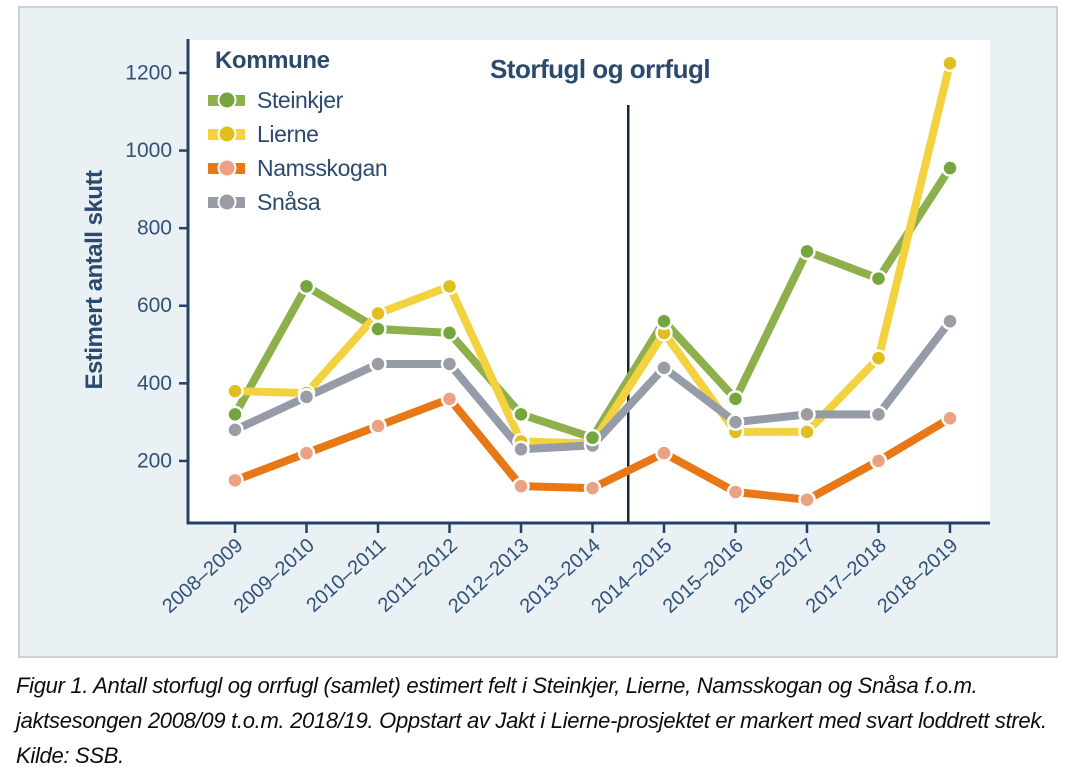  I want to click on chart-title: Storfugl og orrfugl, so click(600, 69).